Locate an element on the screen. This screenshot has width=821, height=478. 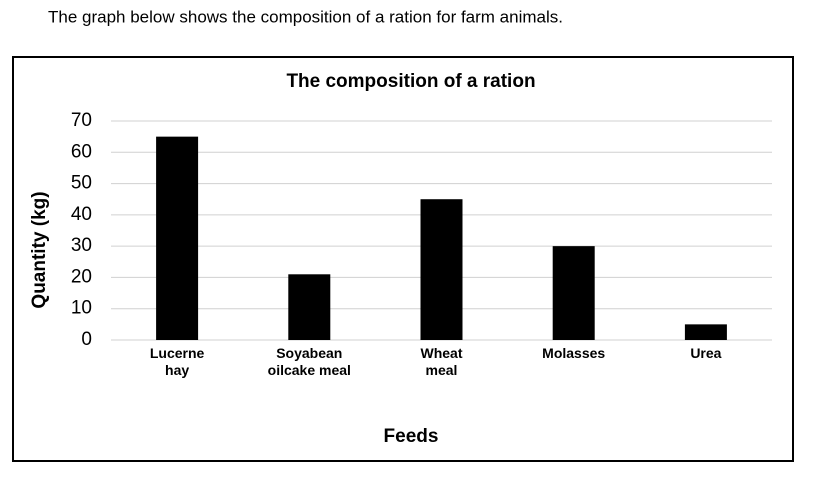
y-tick-label: 10 is located at coordinates (81, 308).